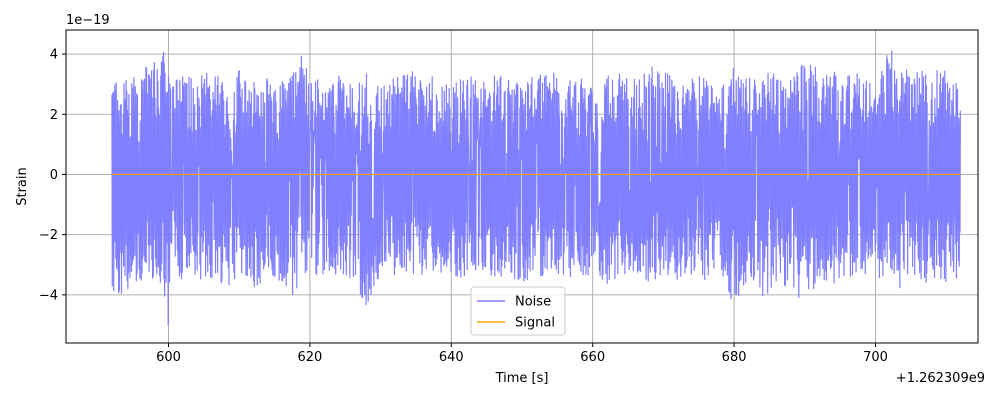 The height and width of the screenshot is (404, 1000). I want to click on x-axis-label: Time [s], so click(522, 378).